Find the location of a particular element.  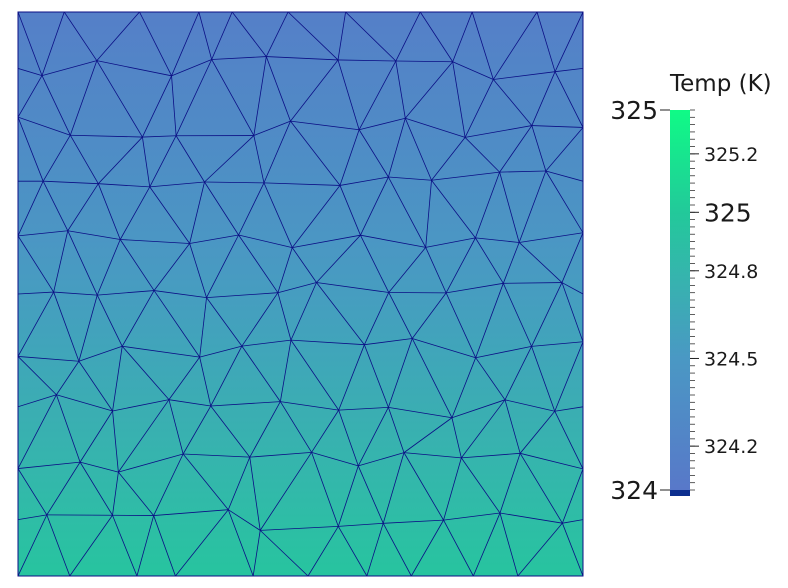

colorbar-gradient is located at coordinates (680, 300).